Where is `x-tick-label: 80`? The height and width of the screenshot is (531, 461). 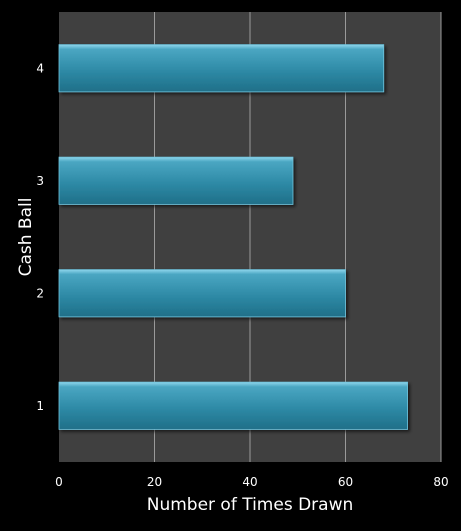 x-tick-label: 80 is located at coordinates (440, 482).